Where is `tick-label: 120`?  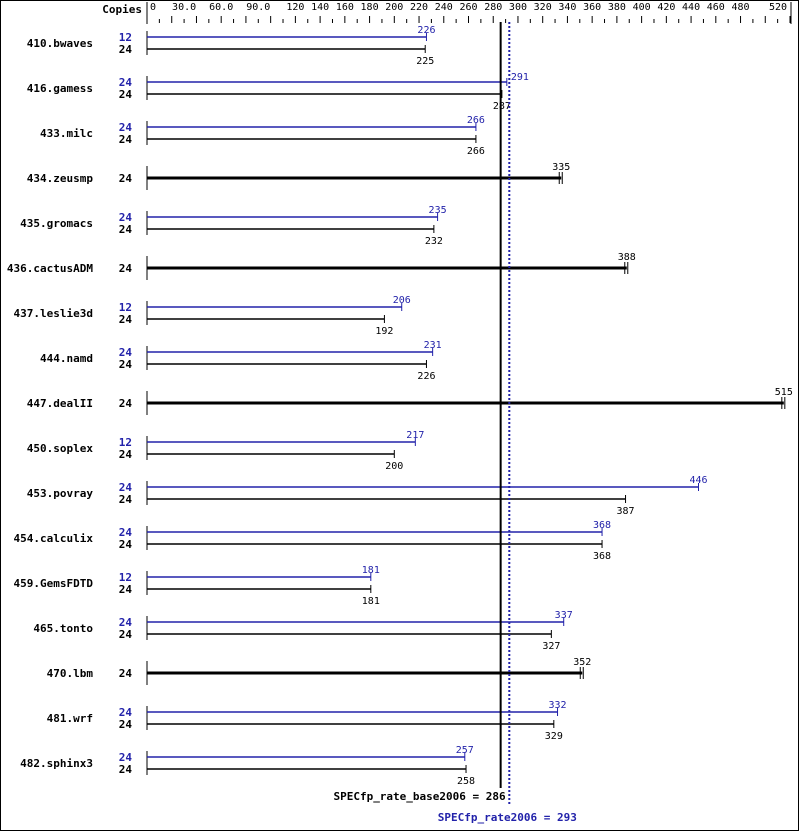
tick-label: 120 is located at coordinates (295, 7).